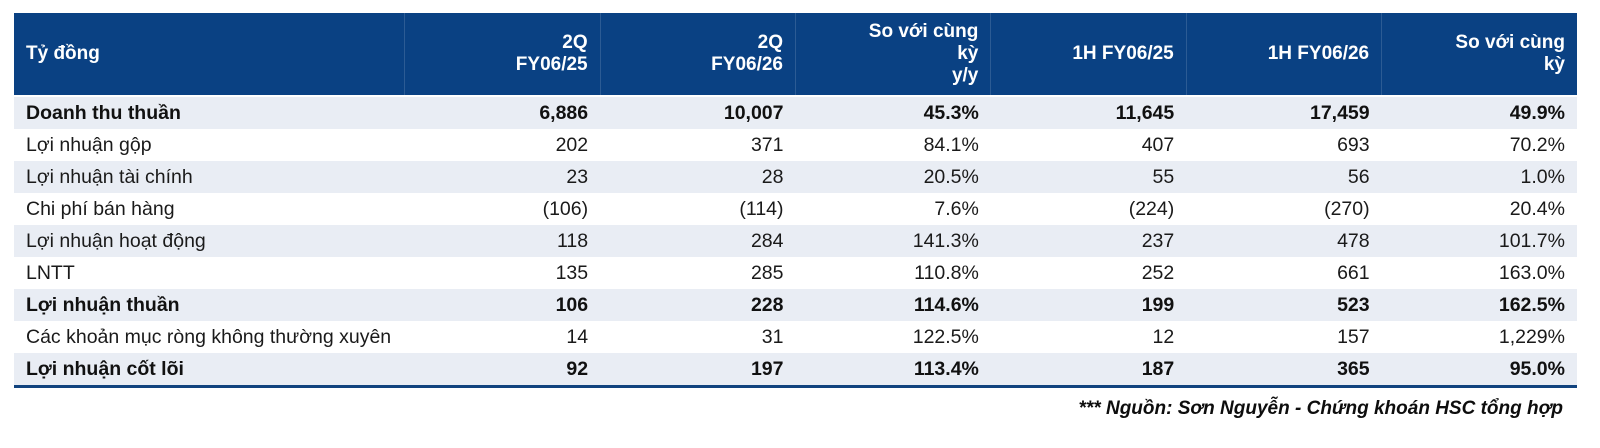 The image size is (1600, 448). I want to click on cell-value: 693, so click(1353, 145).